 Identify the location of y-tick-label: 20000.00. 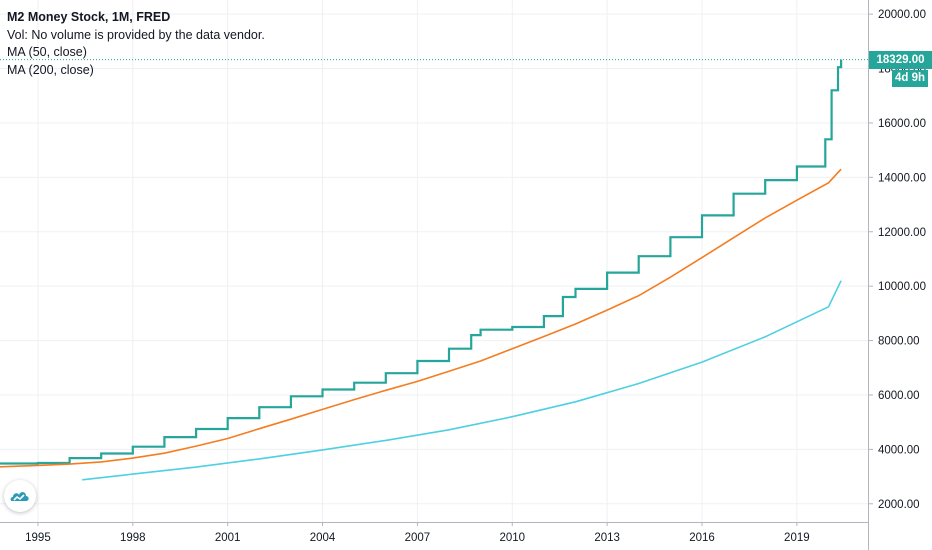
(902, 15).